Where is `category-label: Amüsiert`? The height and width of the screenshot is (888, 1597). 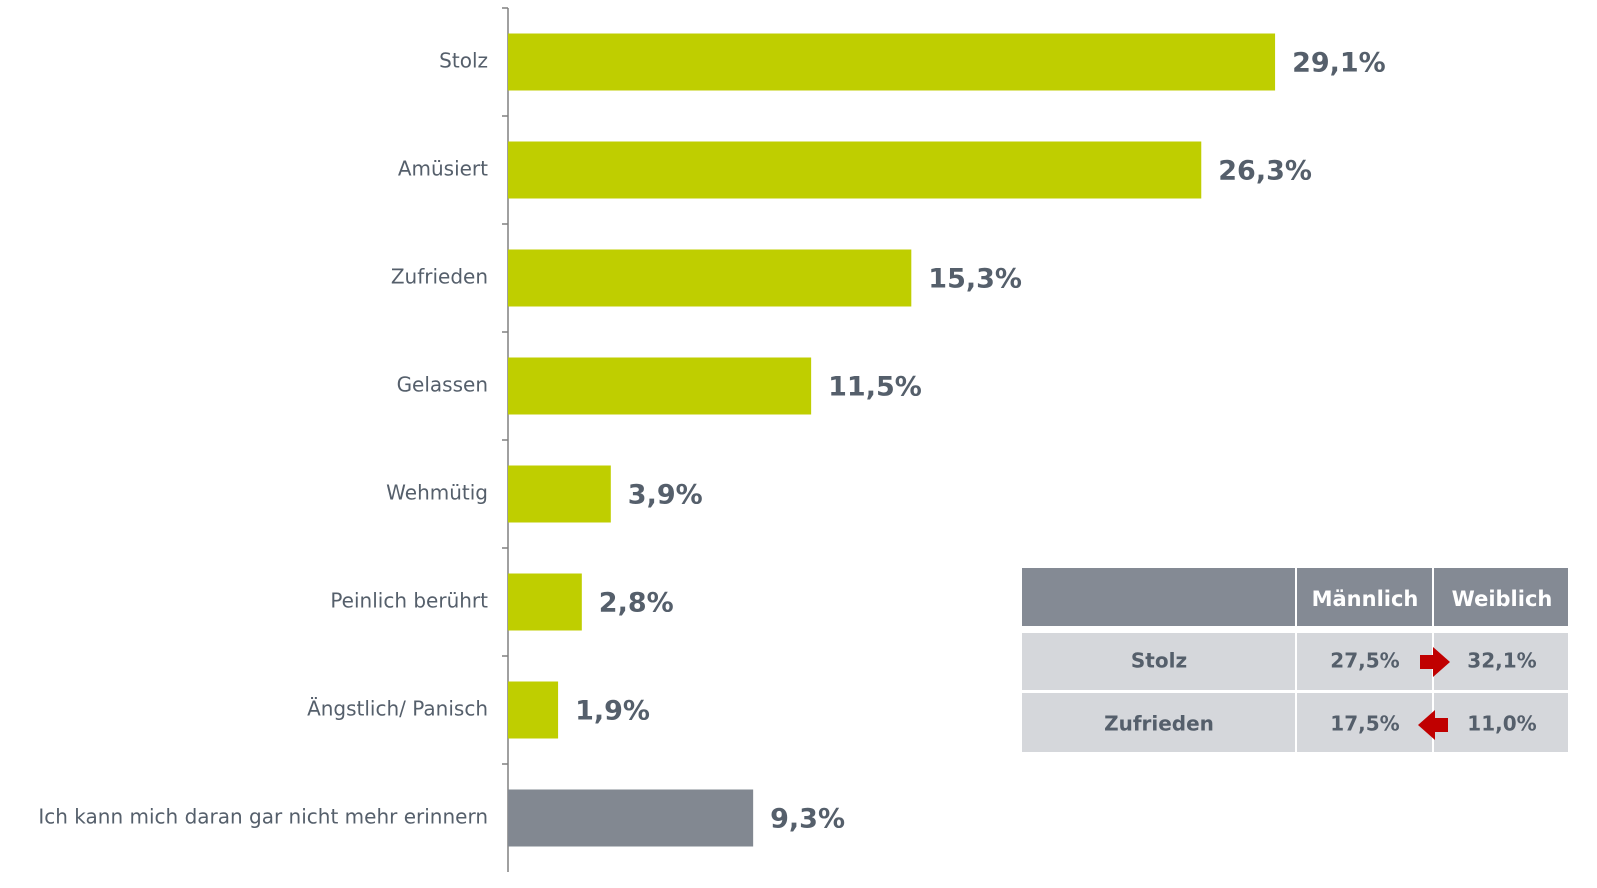
category-label: Amüsiert is located at coordinates (443, 169).